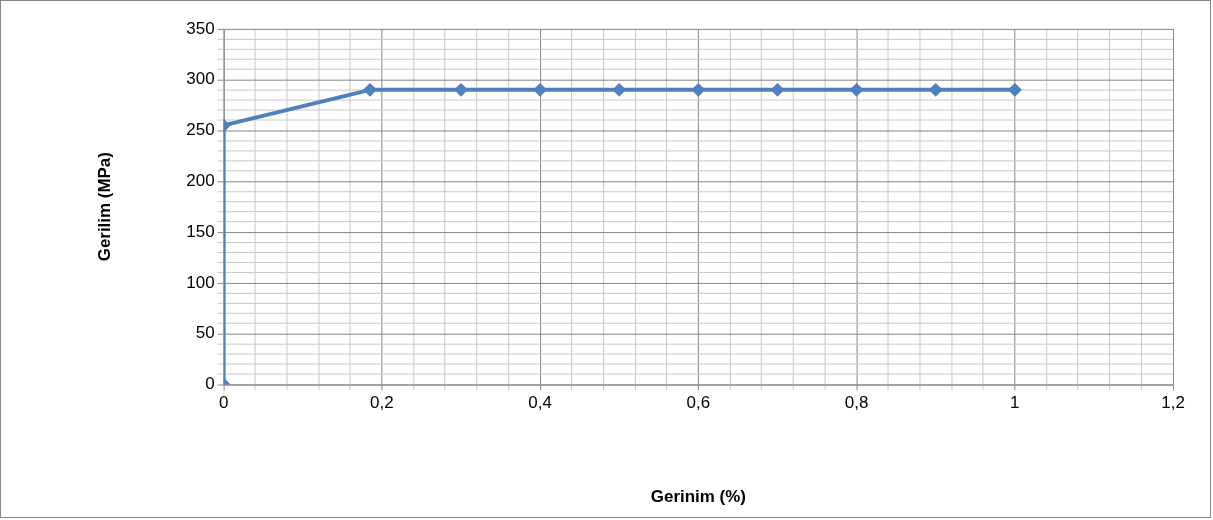 This screenshot has width=1213, height=520. Describe the element at coordinates (540, 403) in the screenshot. I see `x-tick-label: 0,4` at that location.